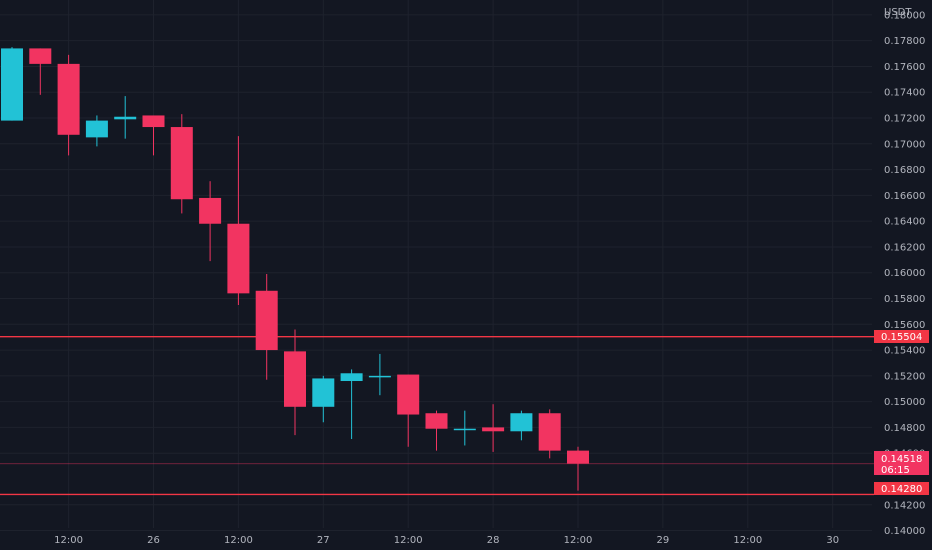  I want to click on y-tick-label: 0.16800, so click(904, 170).